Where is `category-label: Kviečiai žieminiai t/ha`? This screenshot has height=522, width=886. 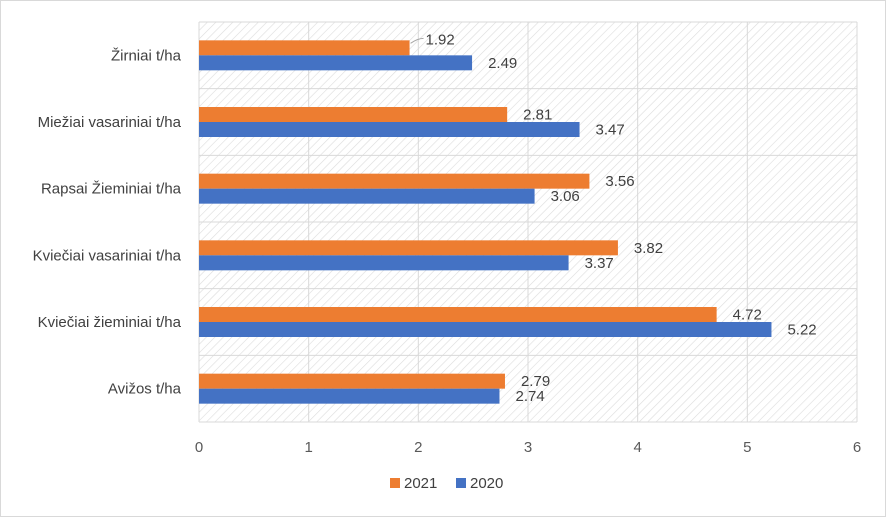 category-label: Kviečiai žieminiai t/ha is located at coordinates (110, 322).